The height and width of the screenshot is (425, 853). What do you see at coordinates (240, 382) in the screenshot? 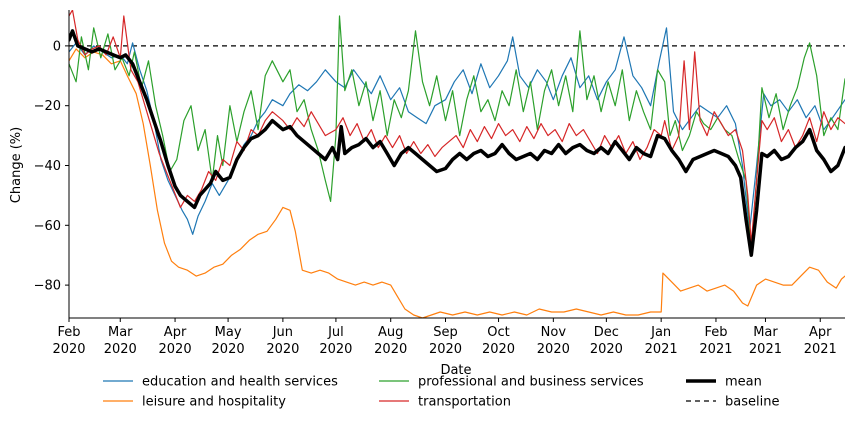
I see `legend-label: education and health services` at bounding box center [240, 382].